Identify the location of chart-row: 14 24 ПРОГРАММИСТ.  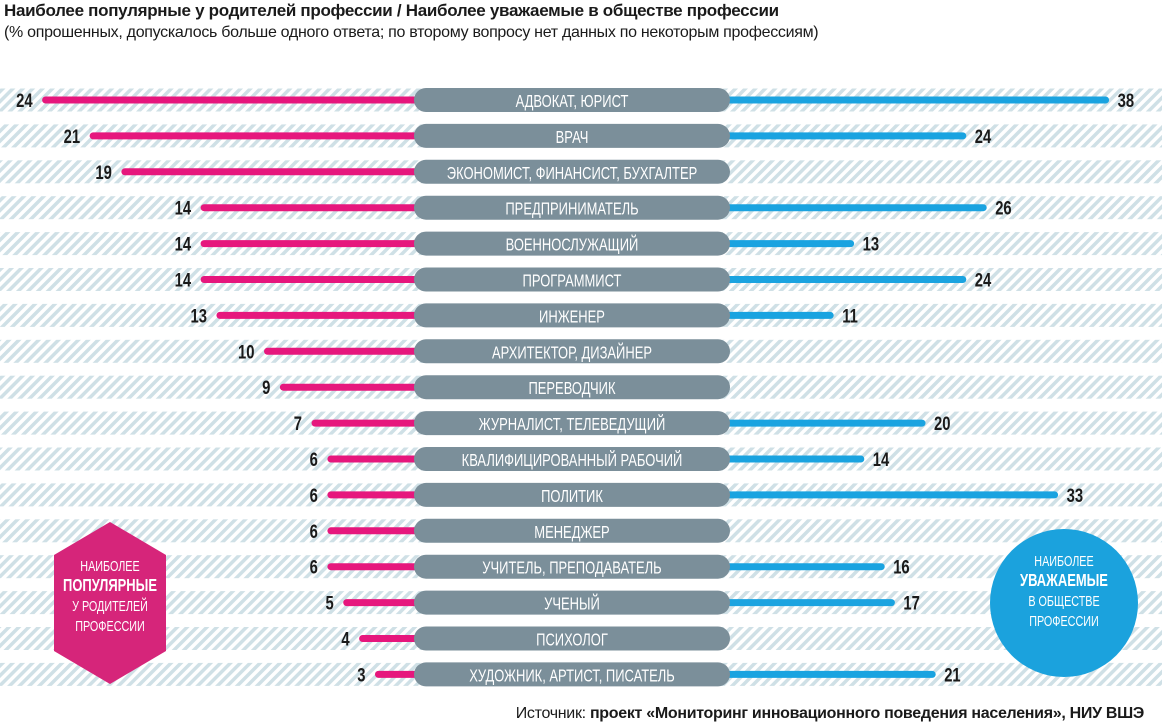
(581, 279).